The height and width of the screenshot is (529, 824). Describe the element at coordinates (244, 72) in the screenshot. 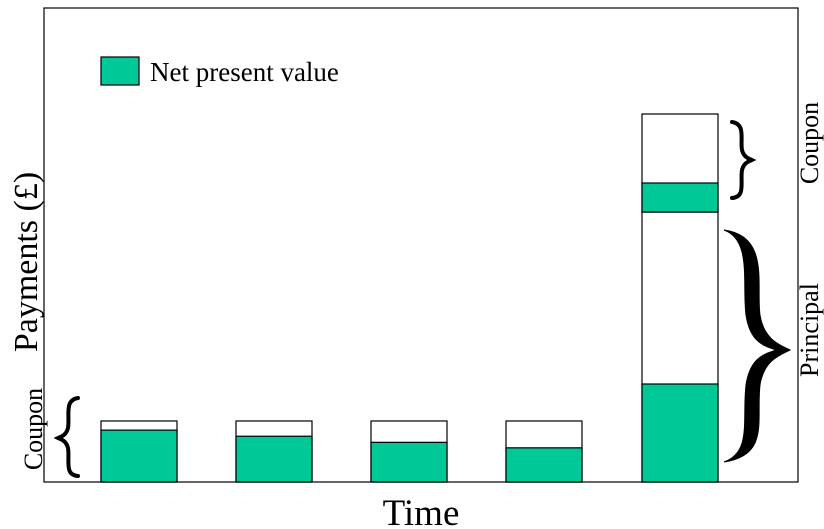

I see `legend-label: Net present value` at that location.